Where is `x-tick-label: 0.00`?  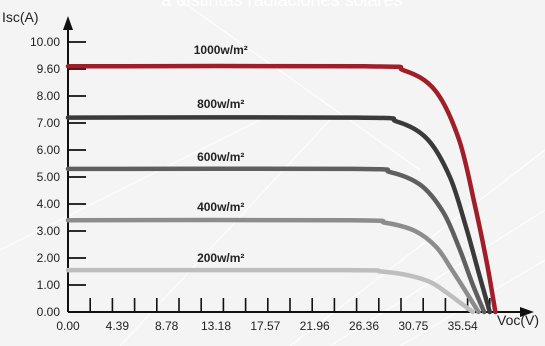 x-tick-label: 0.00 is located at coordinates (68, 326).